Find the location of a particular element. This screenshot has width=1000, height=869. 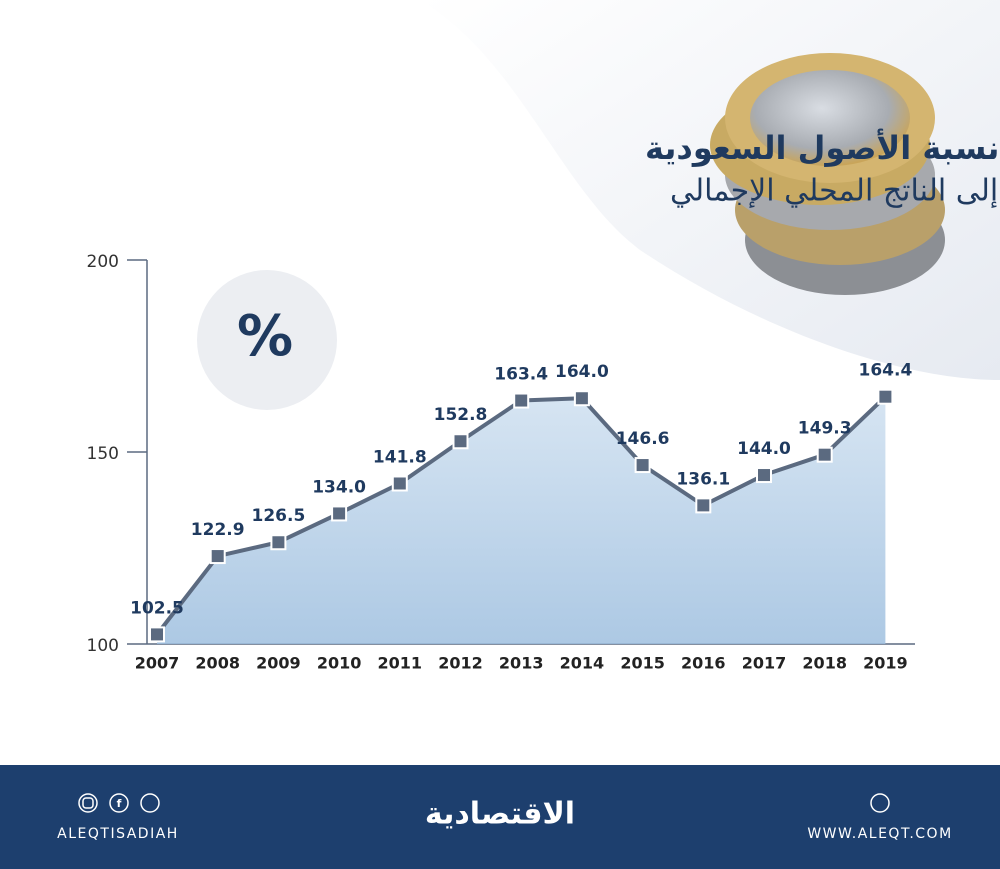

x-tick-label: 2011 is located at coordinates (400, 663).